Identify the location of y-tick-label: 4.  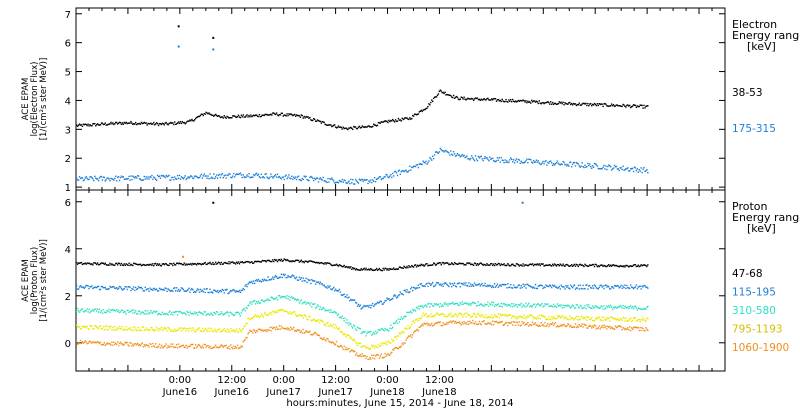
(68, 250).